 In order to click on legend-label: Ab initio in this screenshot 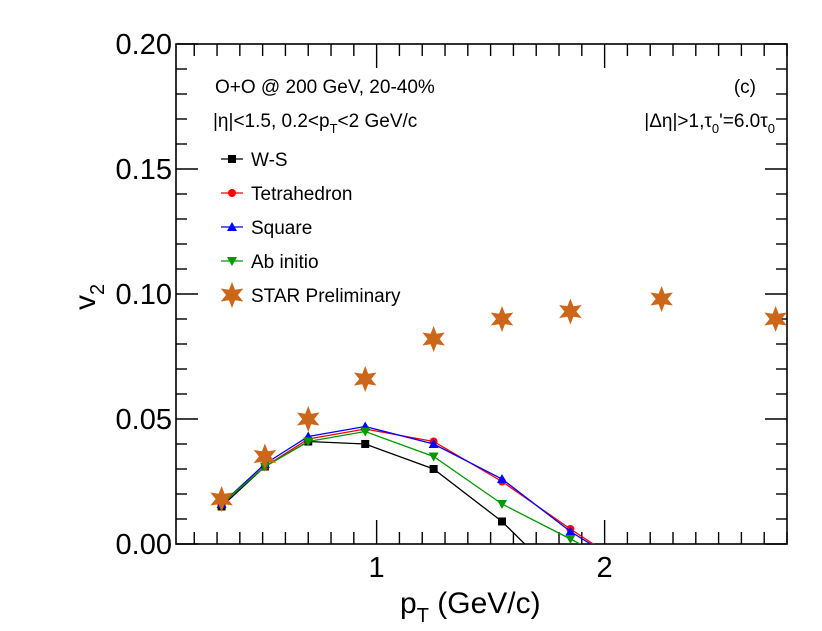, I will do `click(285, 262)`.